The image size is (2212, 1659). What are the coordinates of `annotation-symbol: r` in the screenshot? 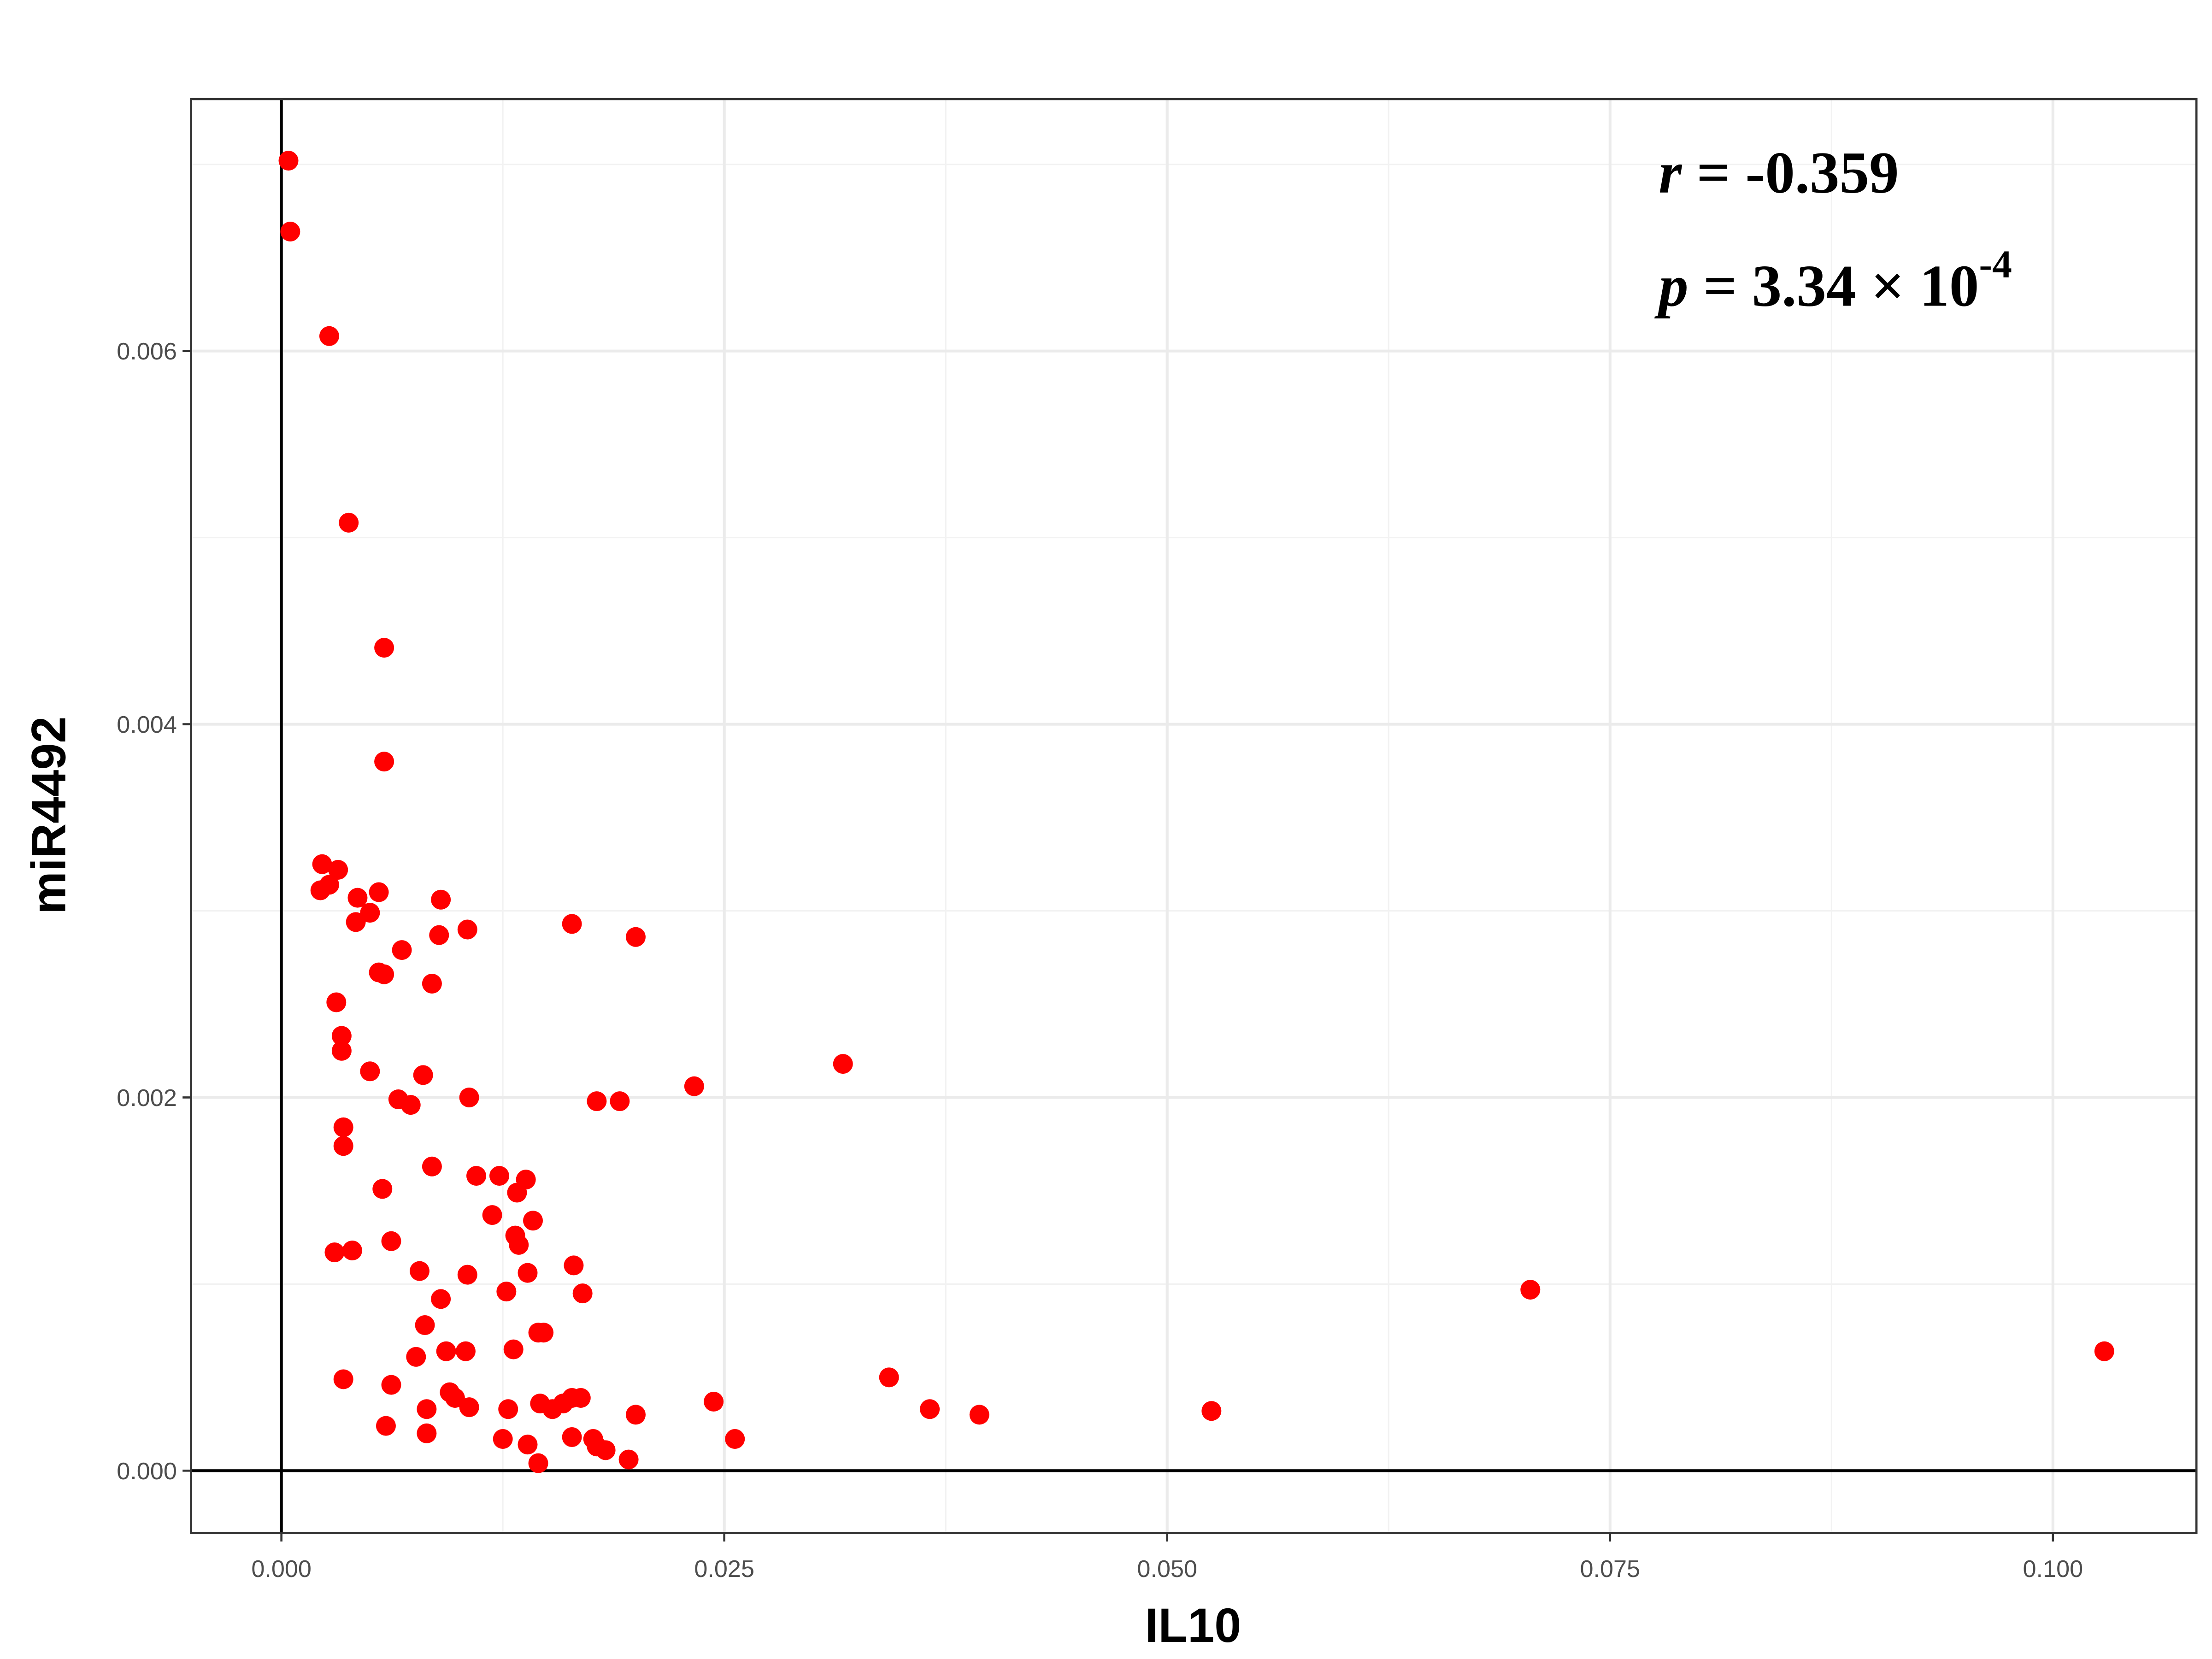 It's located at (1671, 173).